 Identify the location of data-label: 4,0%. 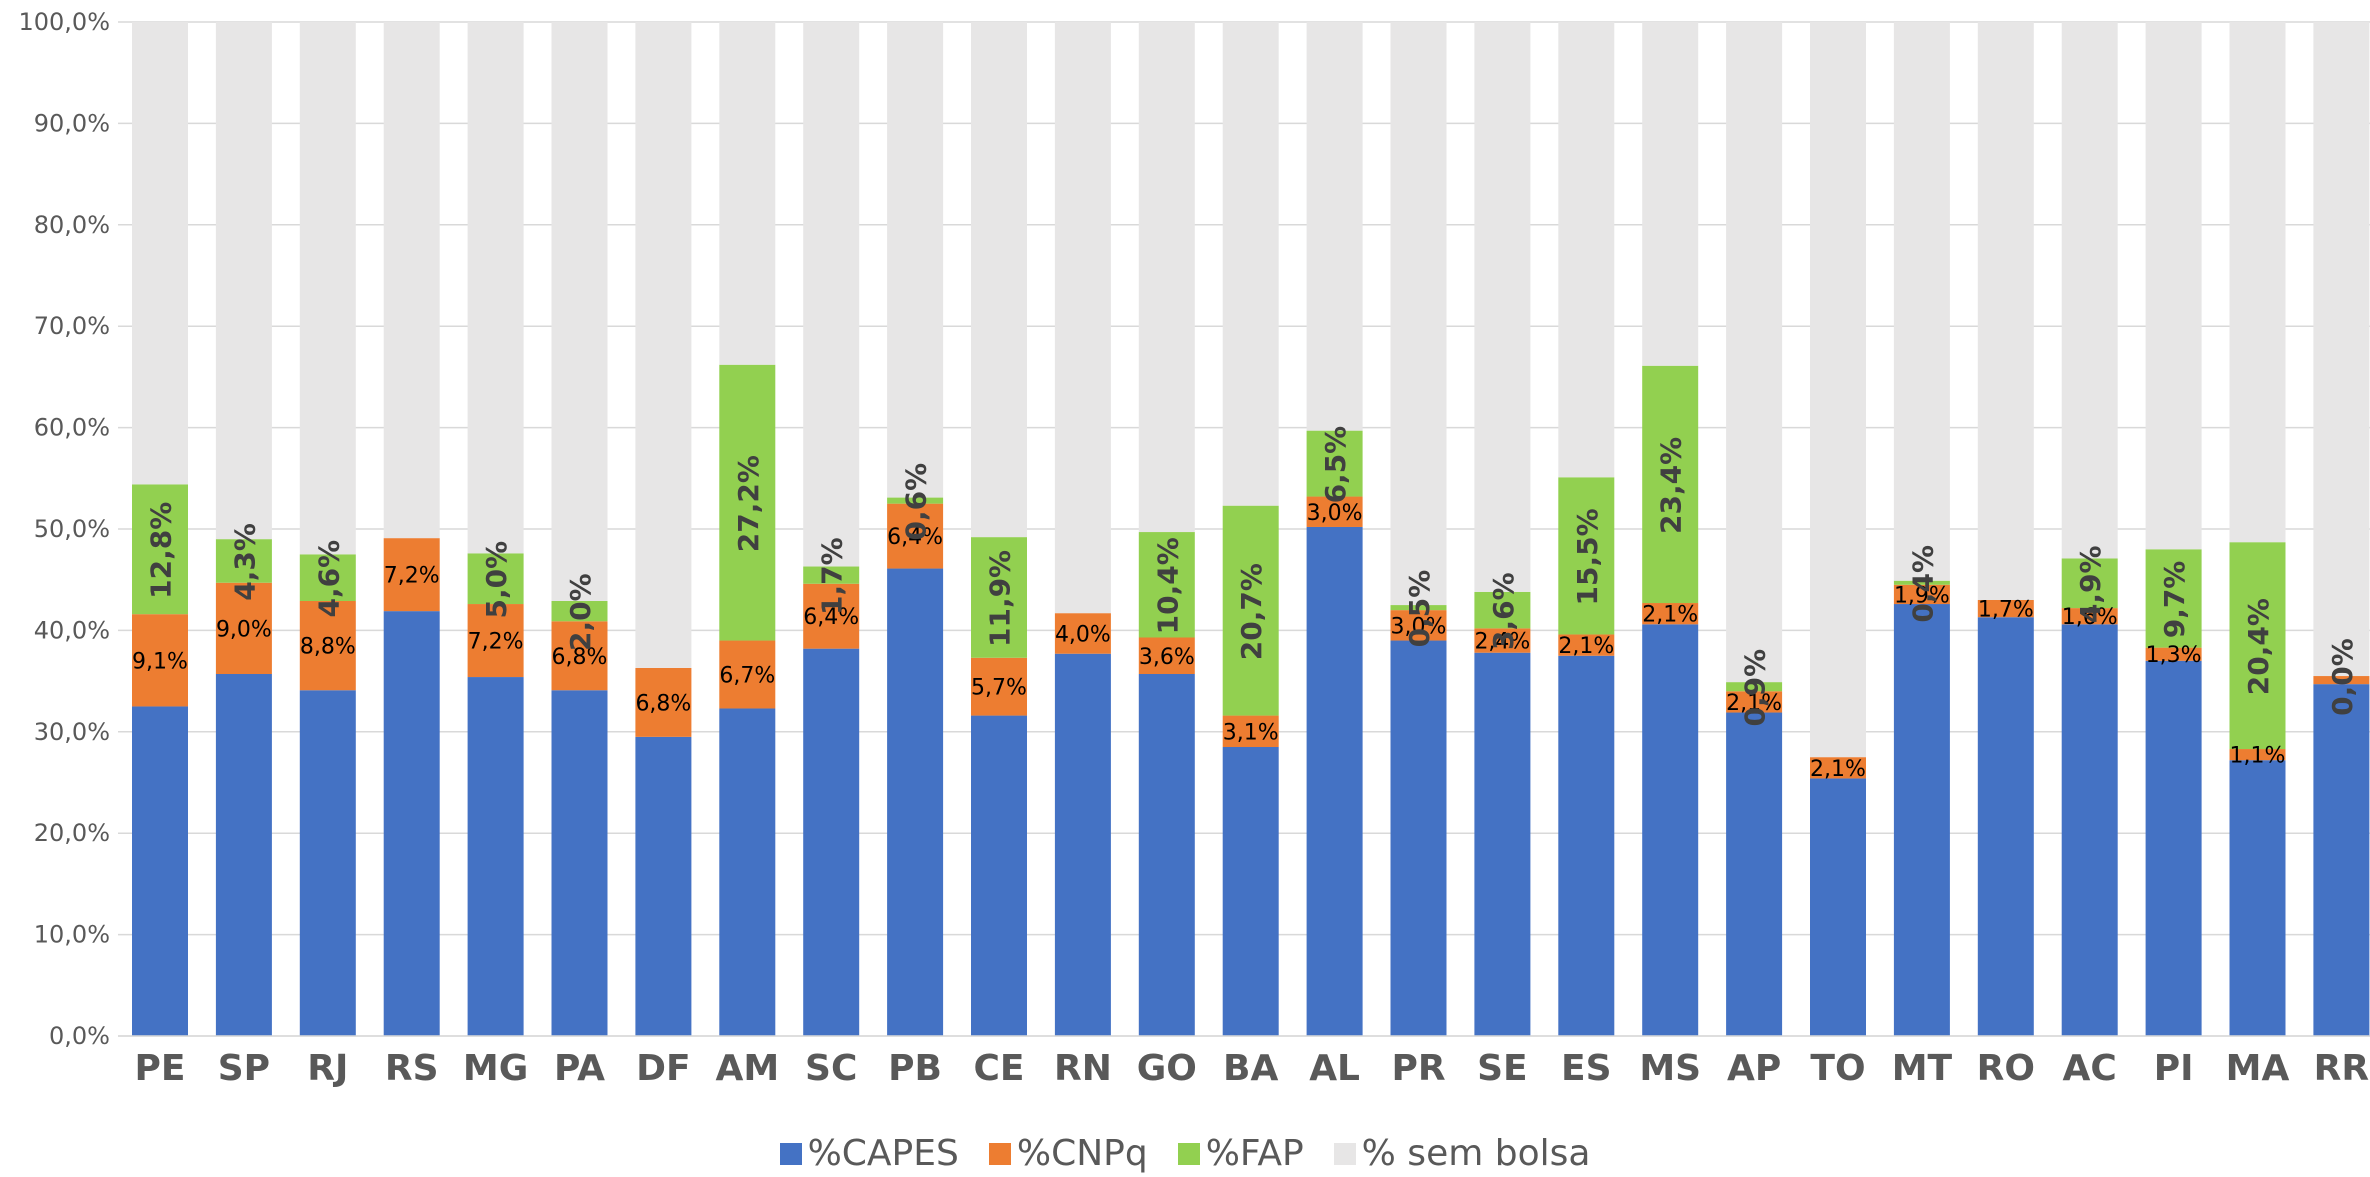
(1083, 634).